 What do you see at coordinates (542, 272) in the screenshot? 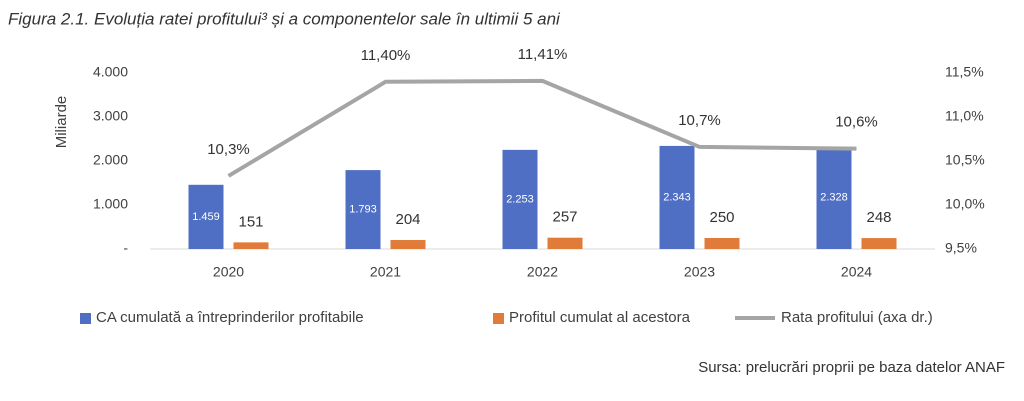
I see `x-tick-label: 2022` at bounding box center [542, 272].